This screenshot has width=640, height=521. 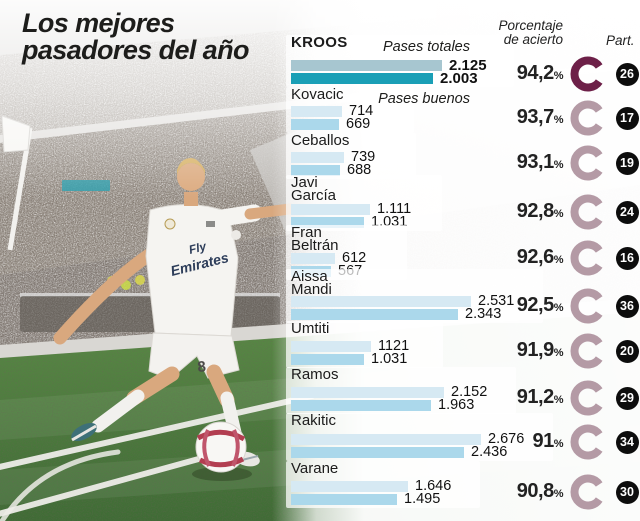 I want to click on good-passes-value: 2.436, so click(x=489, y=451).